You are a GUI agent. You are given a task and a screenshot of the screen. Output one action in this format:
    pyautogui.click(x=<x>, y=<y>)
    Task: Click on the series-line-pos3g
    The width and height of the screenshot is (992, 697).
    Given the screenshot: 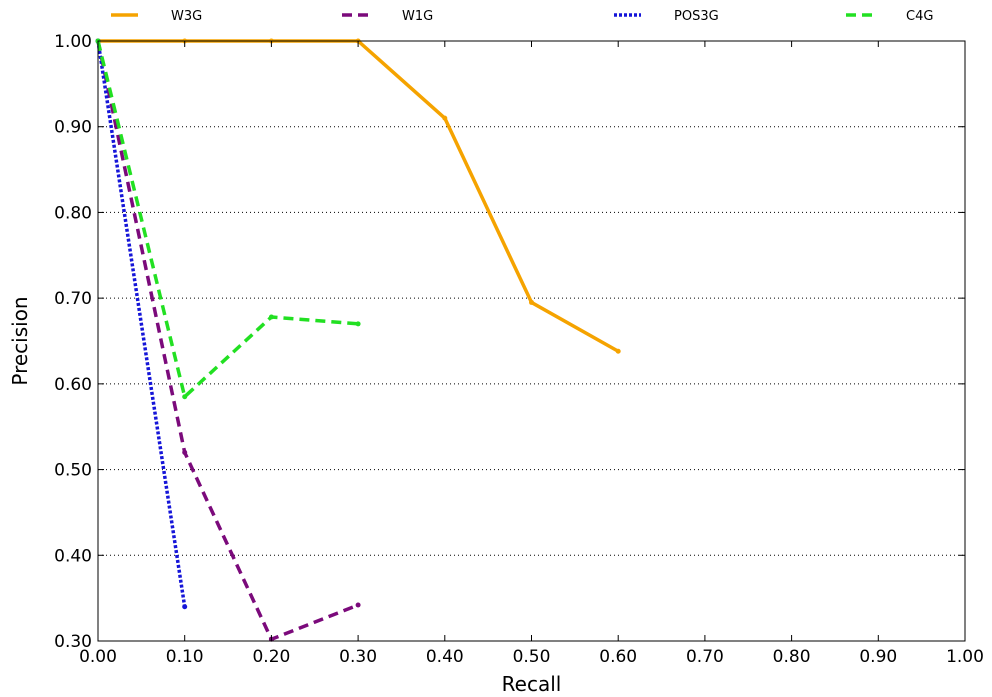 What is the action you would take?
    pyautogui.click(x=141, y=323)
    